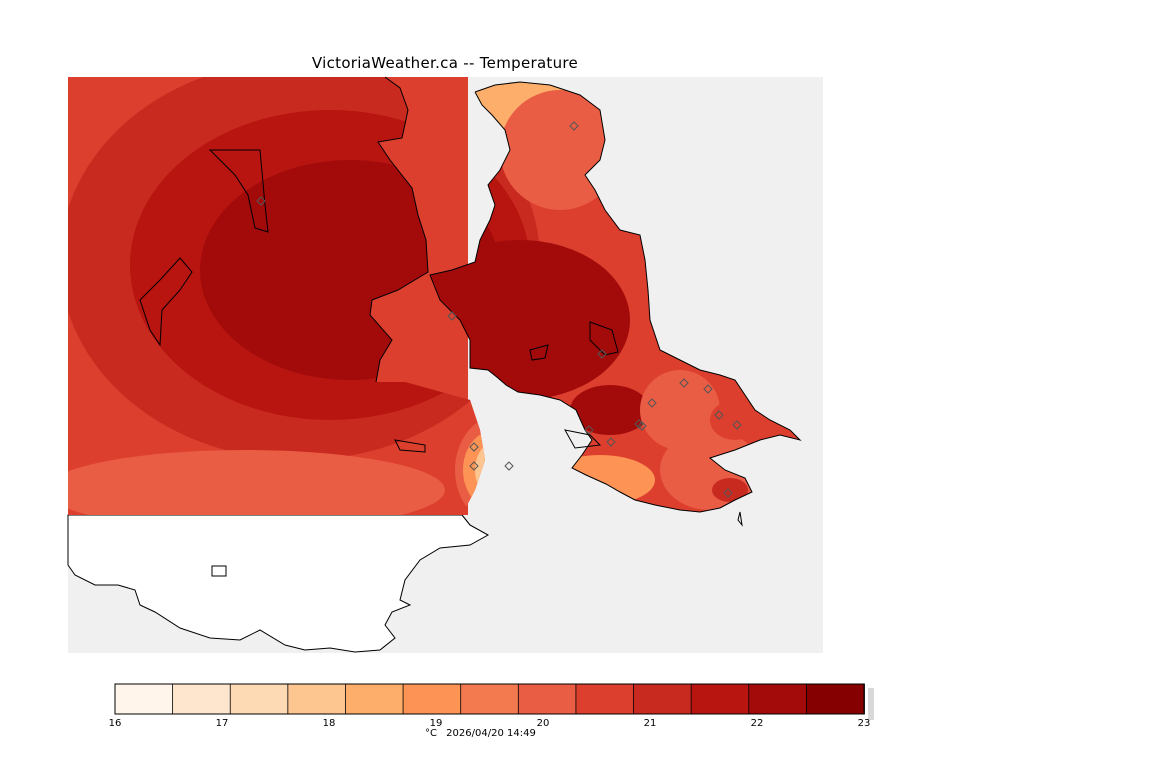  I want to click on map-title: VictoriaWeather.ca -- Temperature, so click(445, 63).